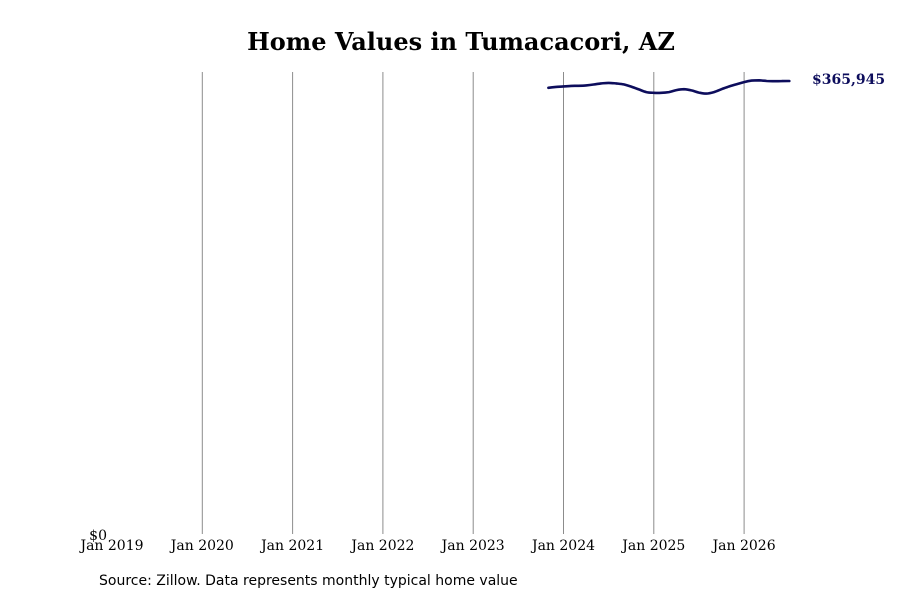 The image size is (900, 600). I want to click on x-tick-label: Jan 2019, so click(110, 546).